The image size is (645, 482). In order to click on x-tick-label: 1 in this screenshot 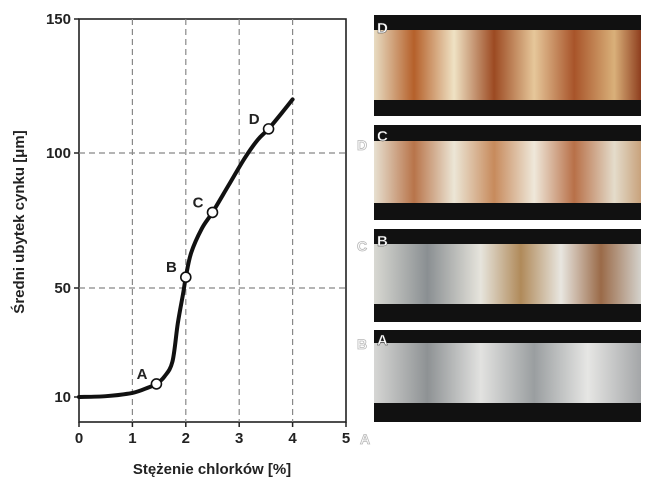, I will do `click(132, 438)`.